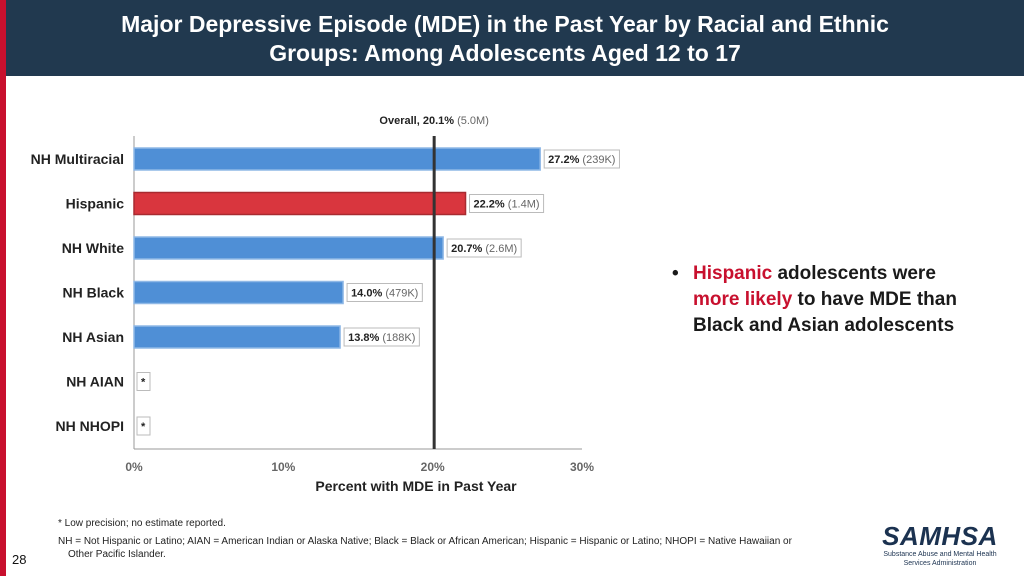  Describe the element at coordinates (90, 426) in the screenshot. I see `category-label: NH NHOPI` at that location.